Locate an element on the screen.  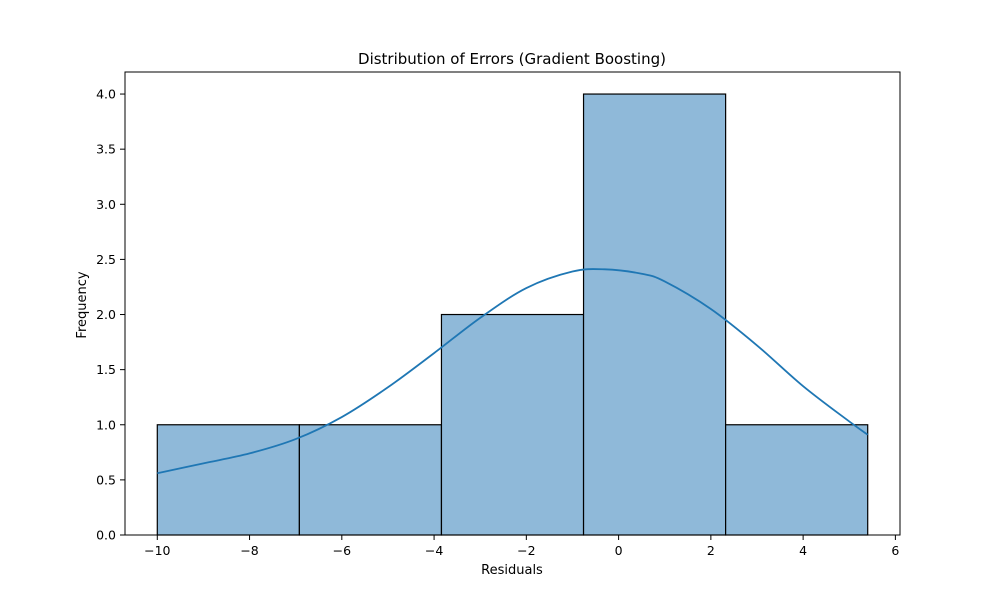
y-tick-label: 2.5 is located at coordinates (106, 259).